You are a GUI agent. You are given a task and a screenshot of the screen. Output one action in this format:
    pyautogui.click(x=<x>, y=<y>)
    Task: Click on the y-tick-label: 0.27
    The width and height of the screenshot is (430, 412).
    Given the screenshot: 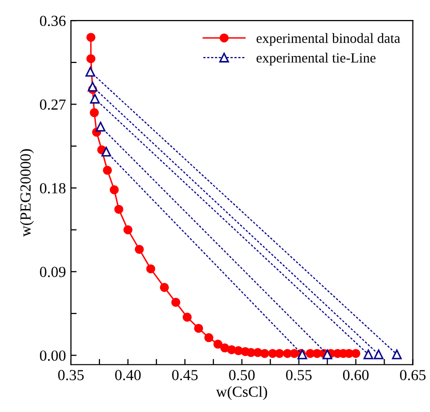 What is the action you would take?
    pyautogui.click(x=53, y=104)
    